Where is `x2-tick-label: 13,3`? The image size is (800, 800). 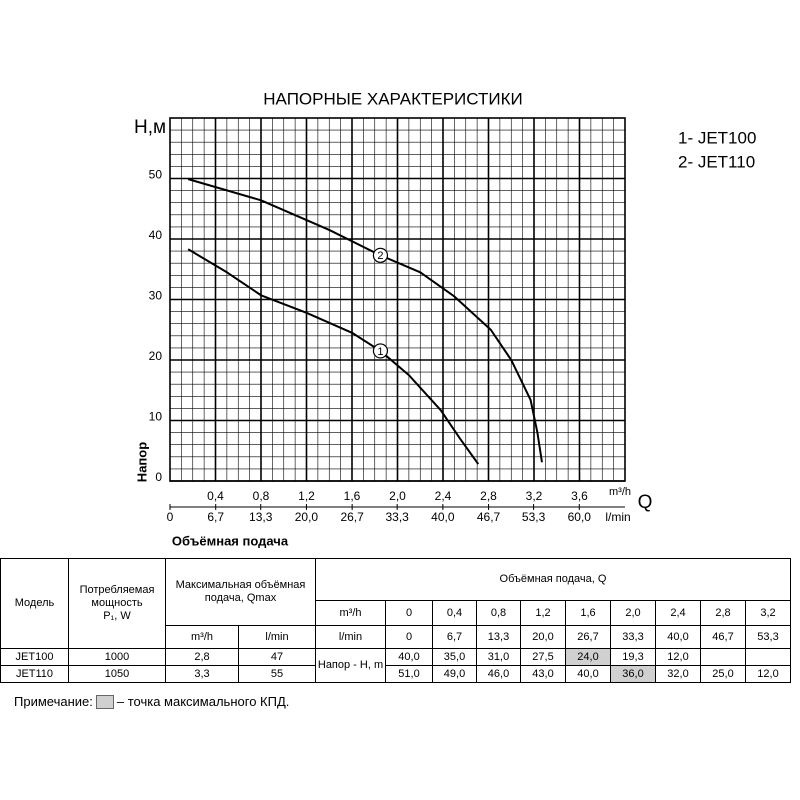
x2-tick-label: 13,3 is located at coordinates (261, 517).